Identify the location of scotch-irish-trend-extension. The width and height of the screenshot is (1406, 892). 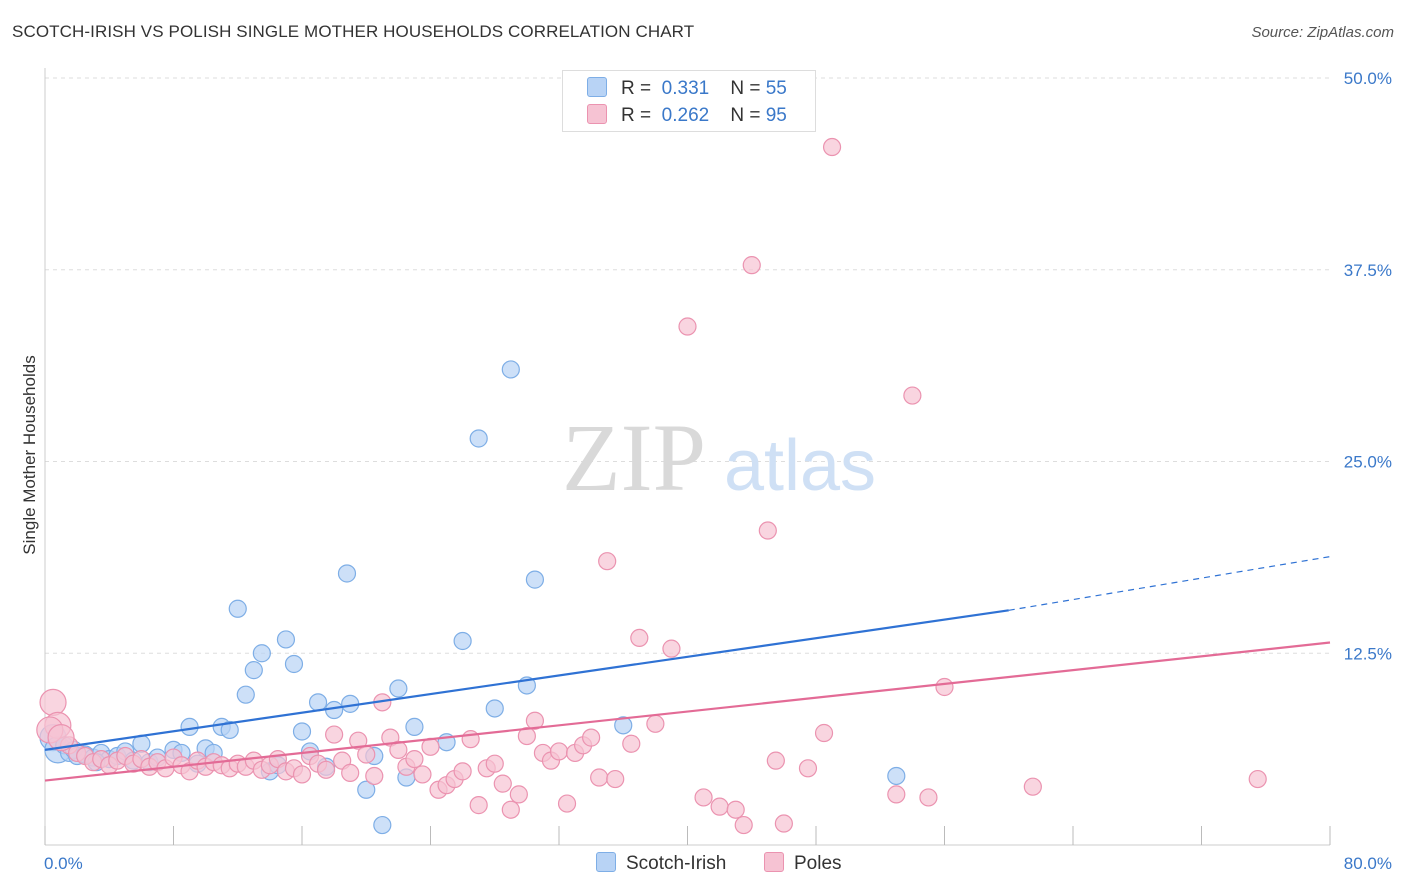
(1169, 583).